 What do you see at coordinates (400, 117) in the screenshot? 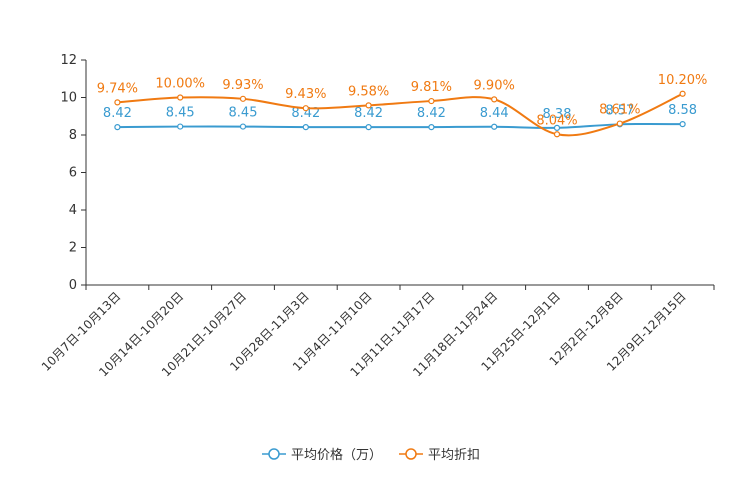
I see `series-price: 8.42 8.45 8.45 8.42 8.42 8.42 8.44 8.38 8.57 8.58` at bounding box center [400, 117].